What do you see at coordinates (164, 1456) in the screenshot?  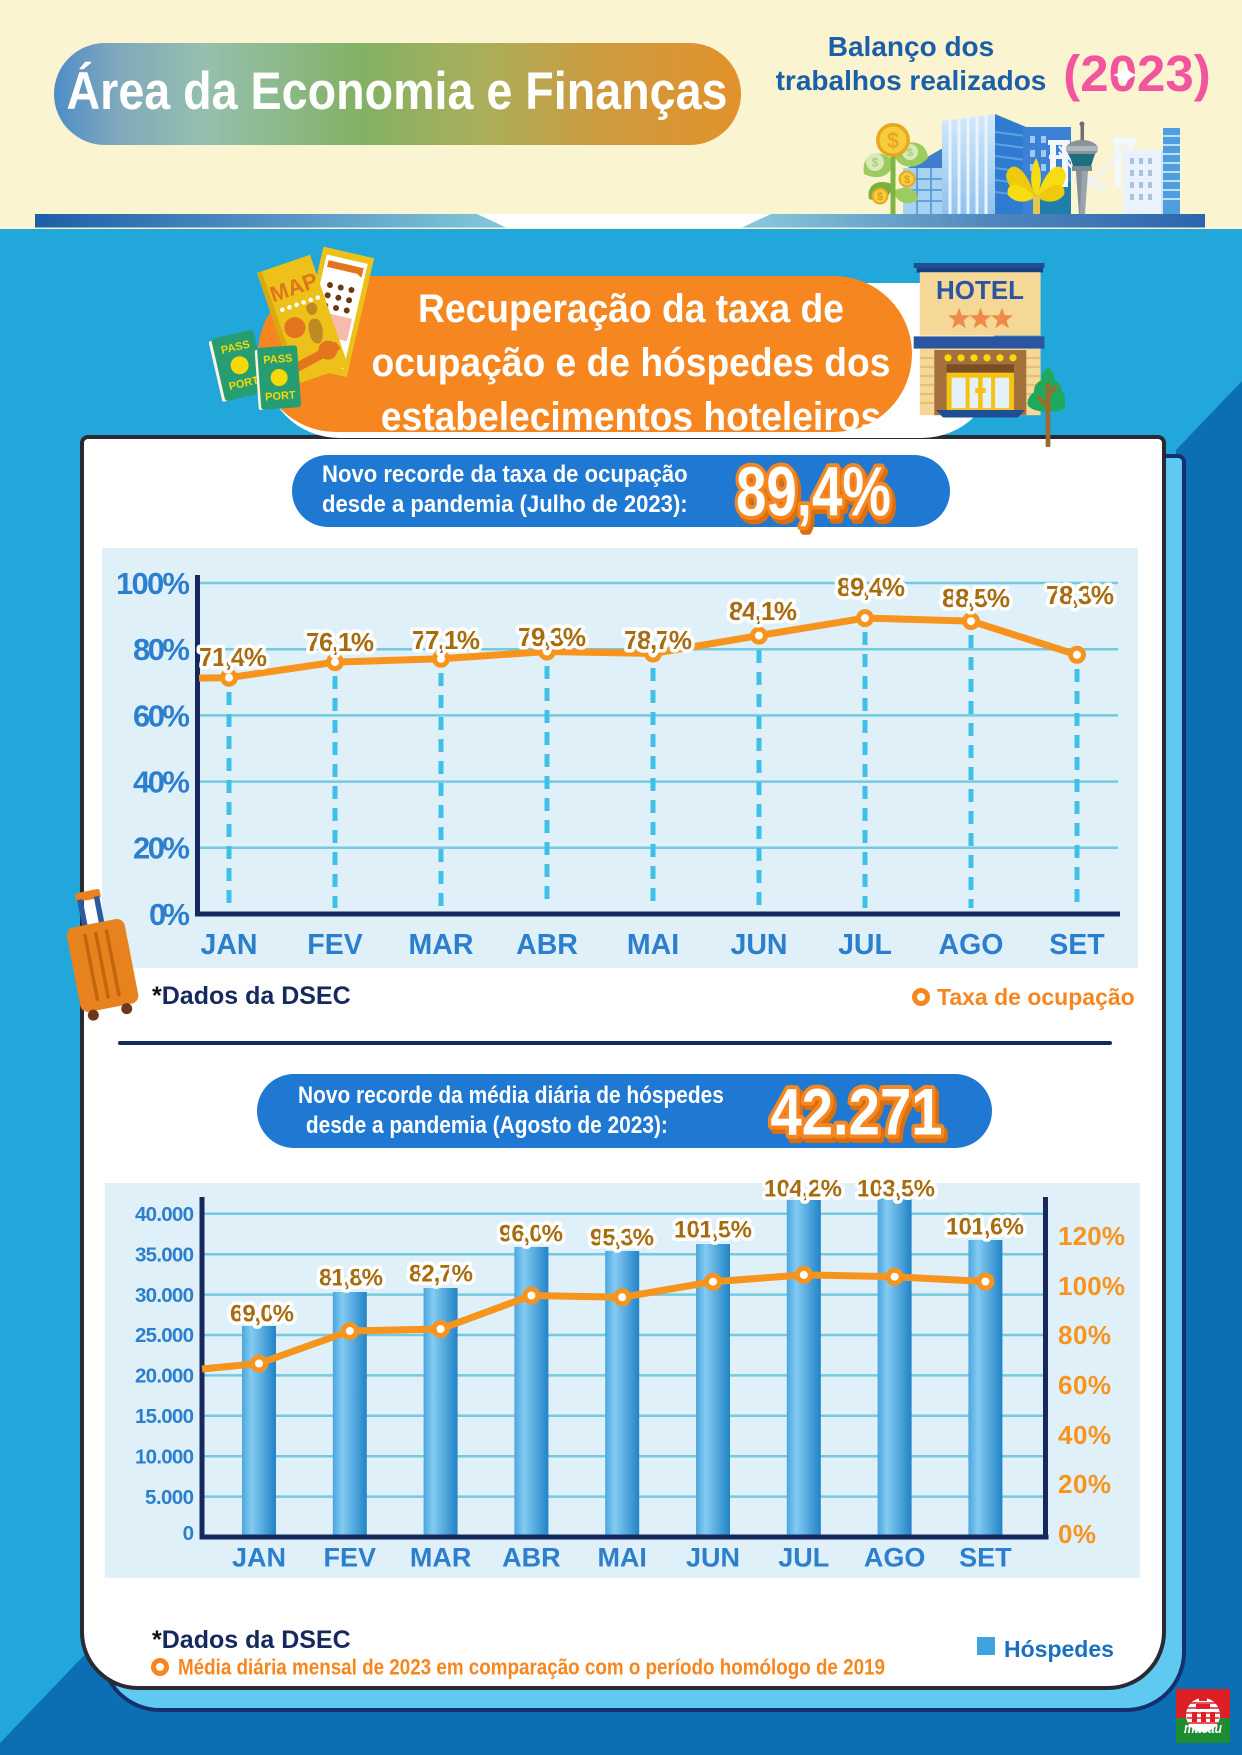 I see `svg-text: 10.000` at bounding box center [164, 1456].